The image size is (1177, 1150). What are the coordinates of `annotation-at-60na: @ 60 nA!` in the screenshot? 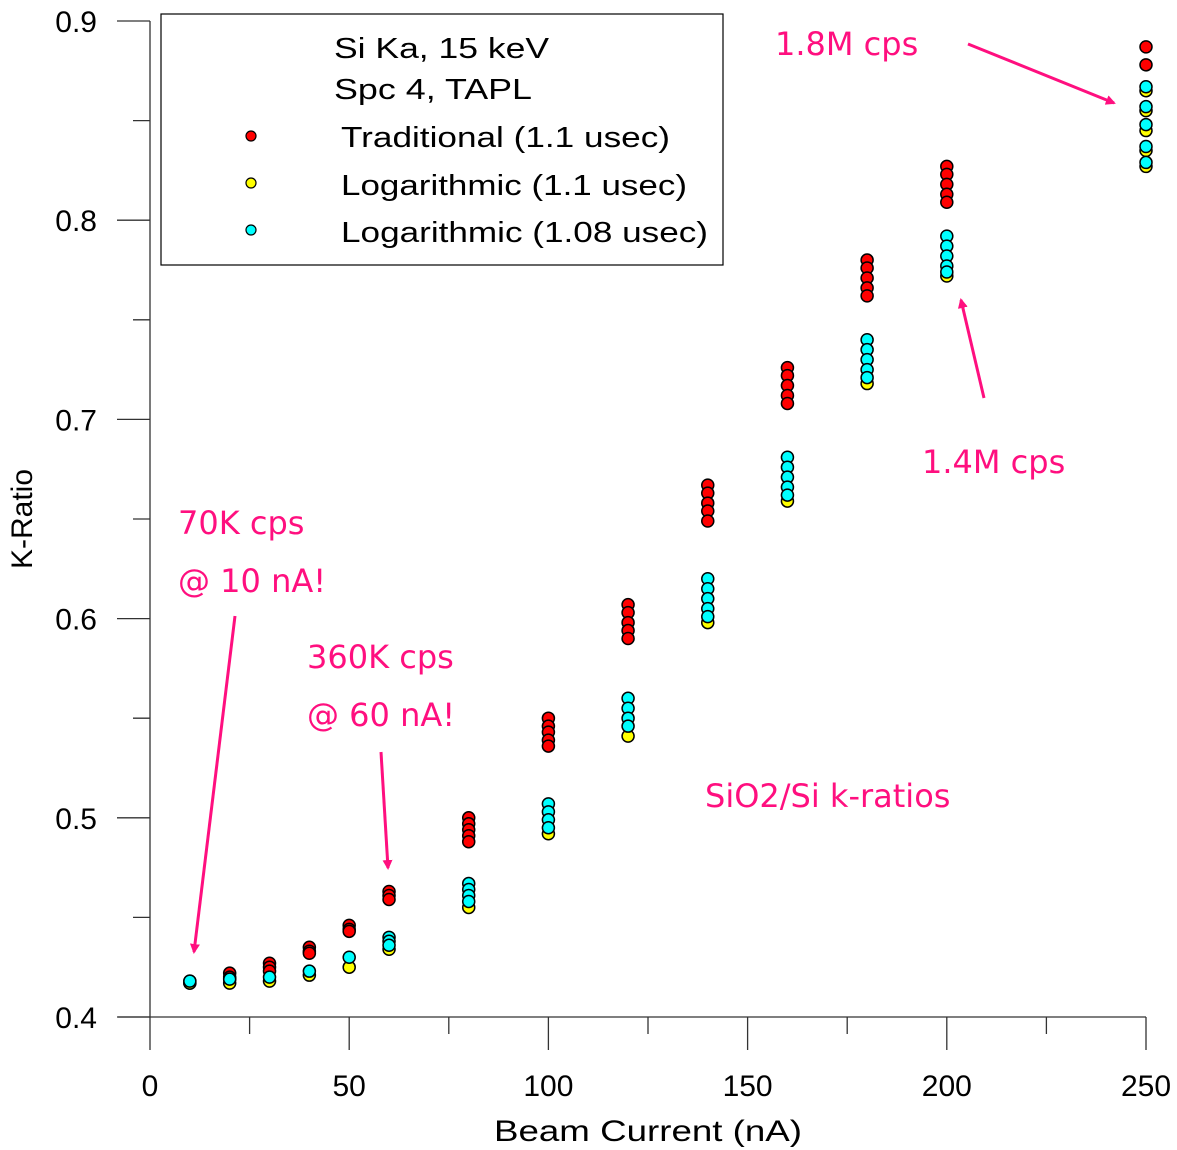 It's located at (381, 715).